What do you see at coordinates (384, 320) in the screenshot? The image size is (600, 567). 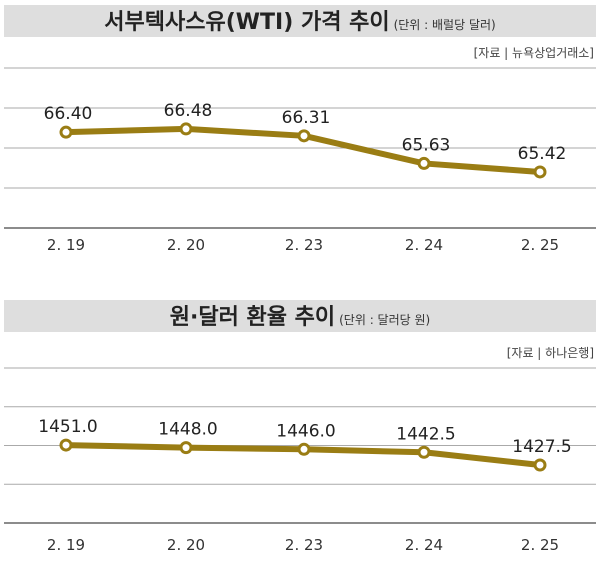 I see `unit-text: (단위 : 달러당 원)` at bounding box center [384, 320].